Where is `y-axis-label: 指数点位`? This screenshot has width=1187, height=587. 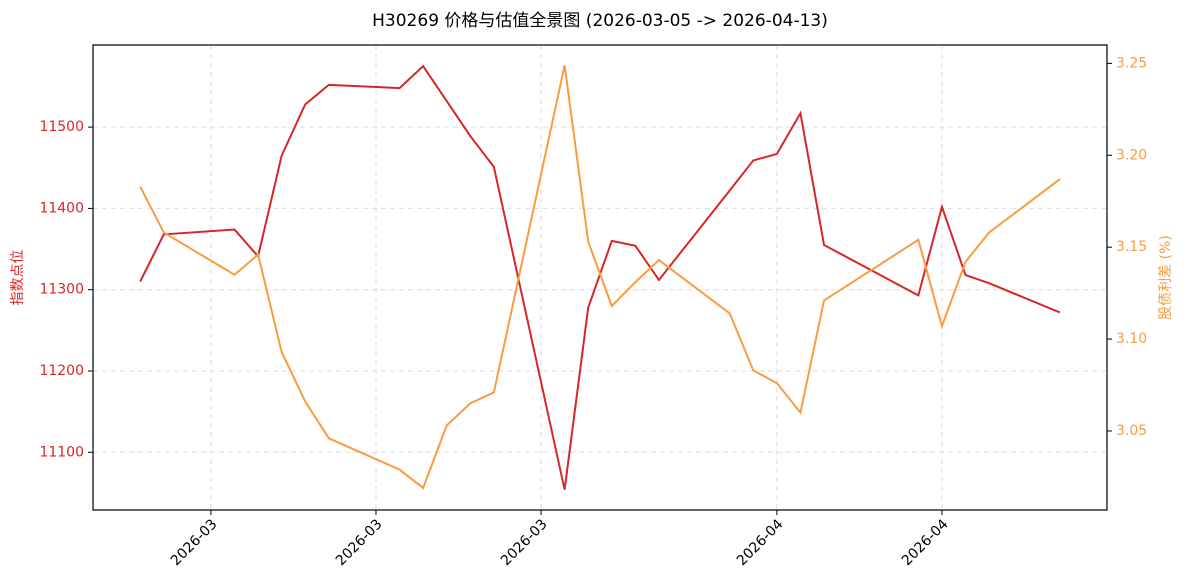 y-axis-label: 指数点位 is located at coordinates (18, 278).